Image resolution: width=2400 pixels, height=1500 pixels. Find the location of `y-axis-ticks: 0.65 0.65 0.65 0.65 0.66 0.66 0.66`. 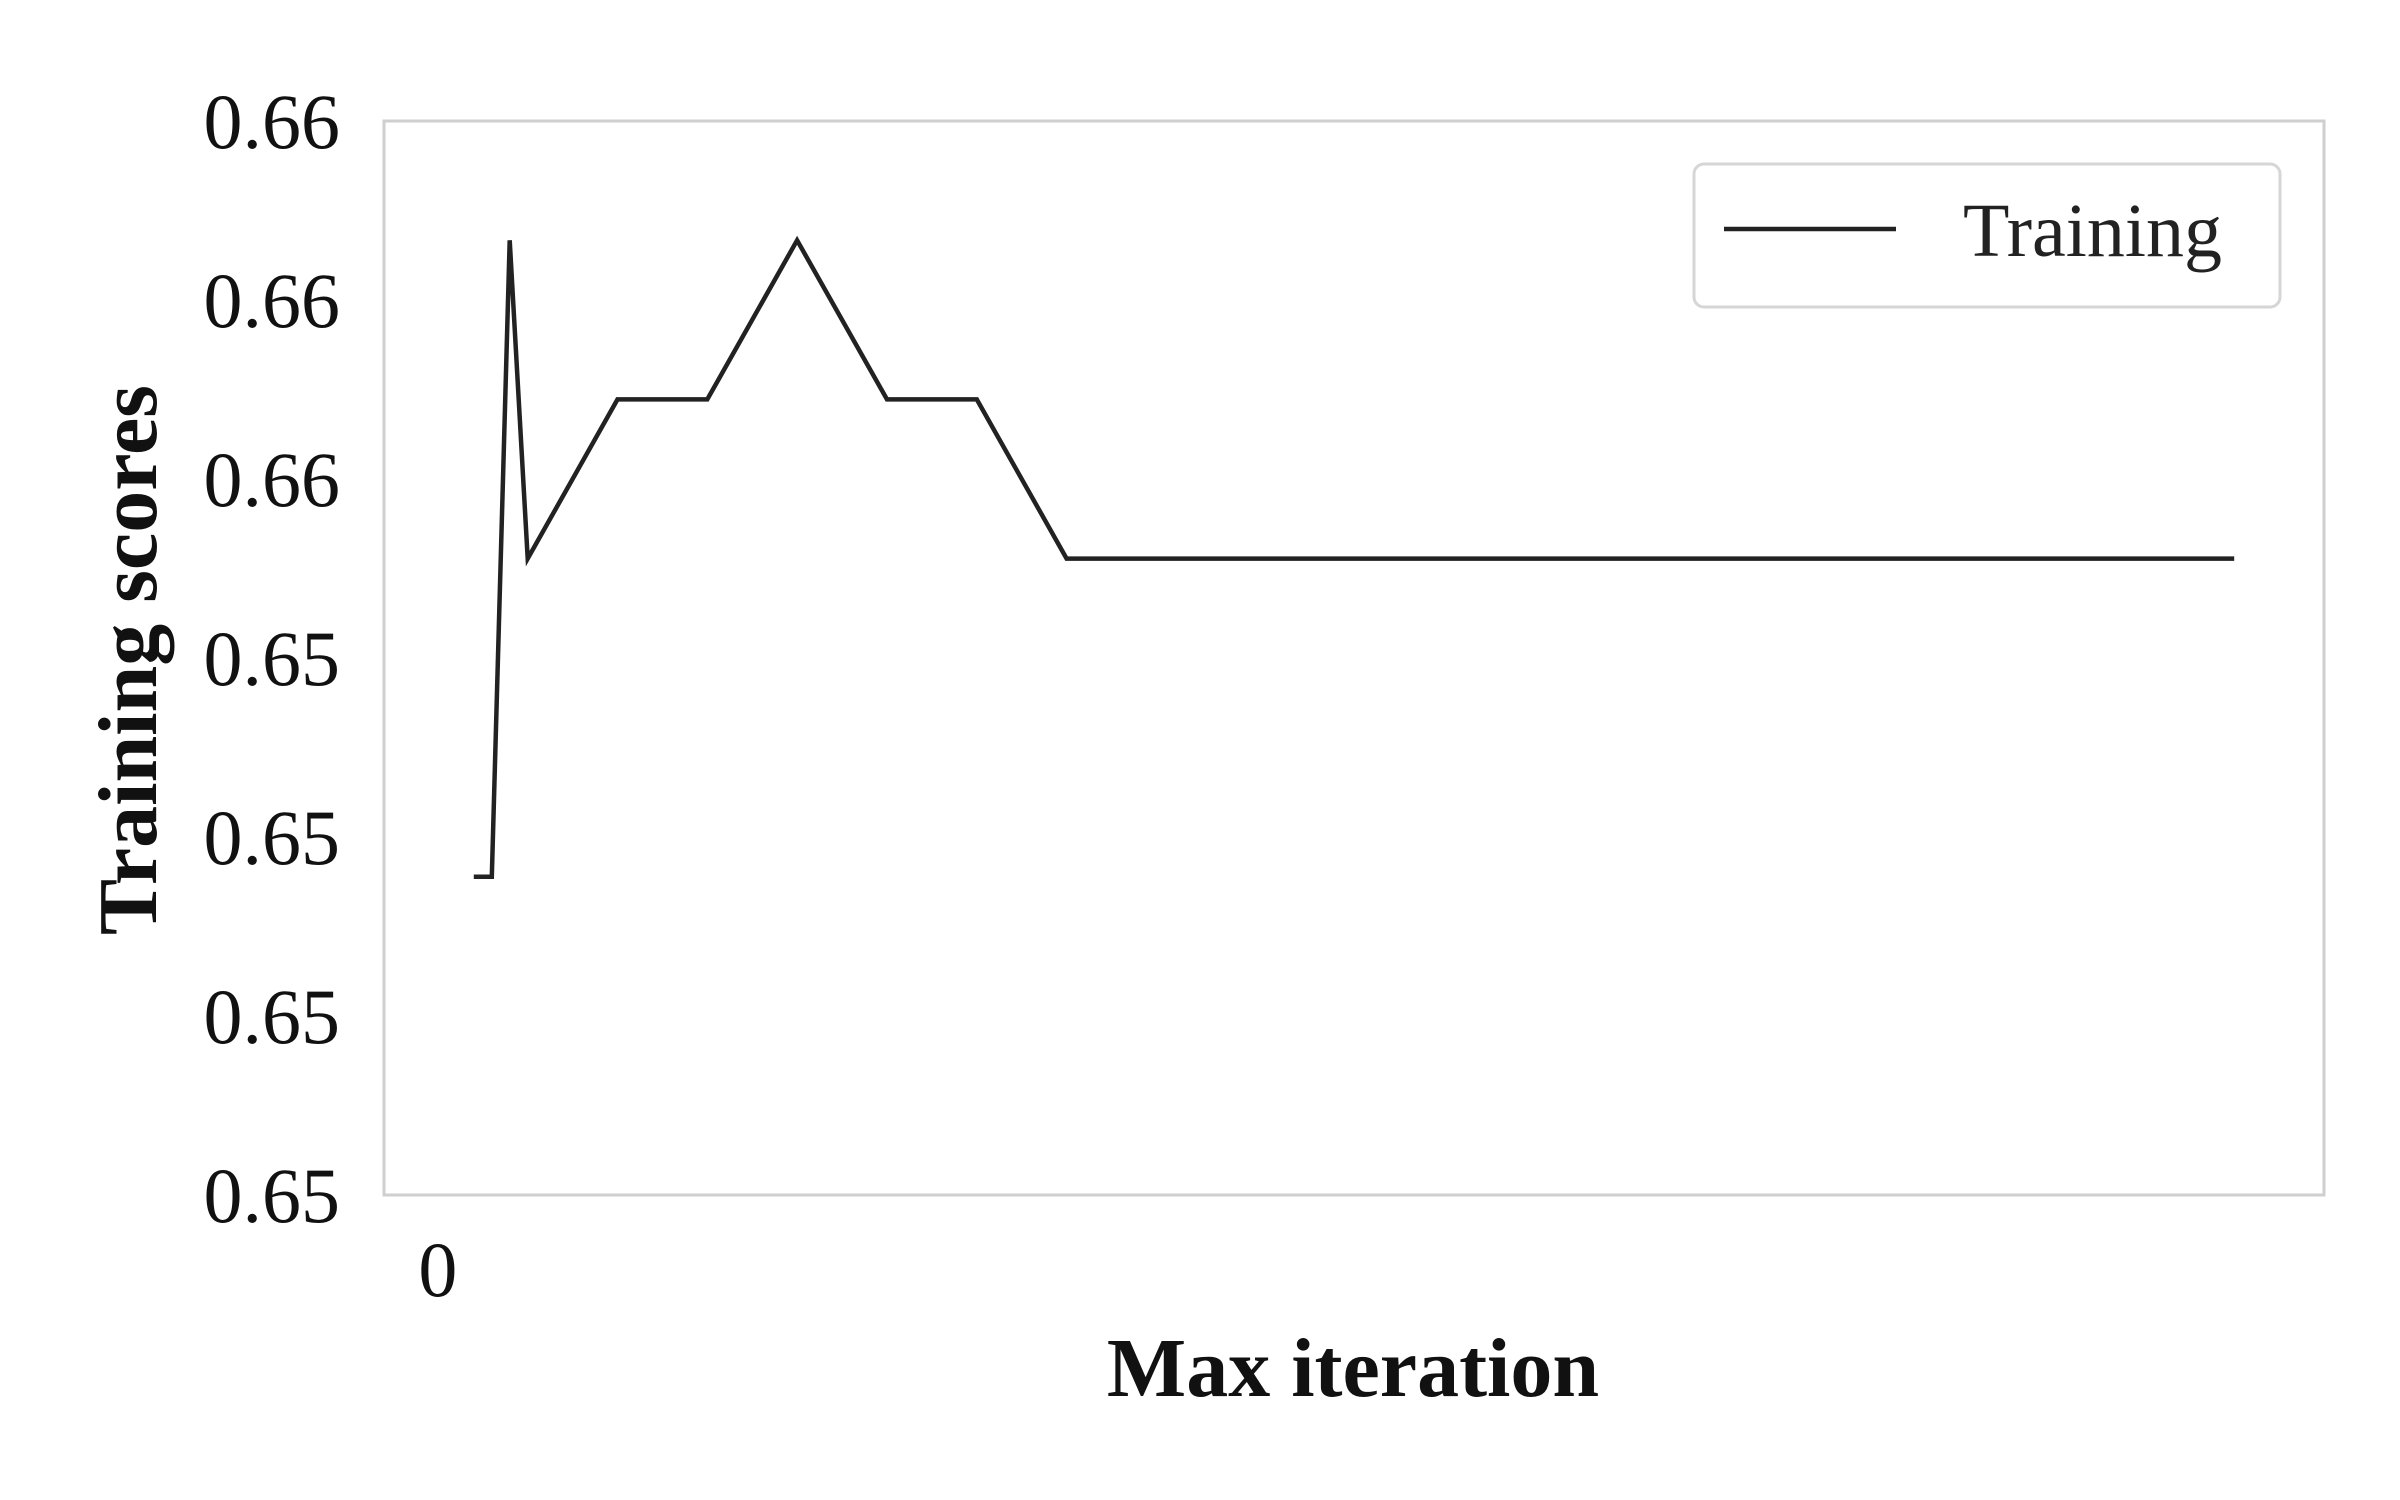

y-axis-ticks: 0.65 0.65 0.65 0.65 0.66 0.66 0.66 is located at coordinates (272, 658).